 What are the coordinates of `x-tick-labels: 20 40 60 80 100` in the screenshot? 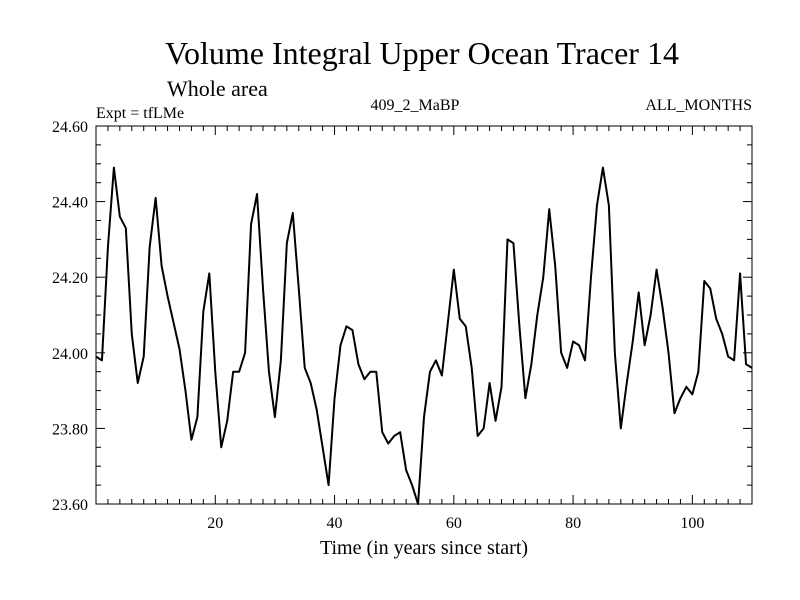 It's located at (455, 523).